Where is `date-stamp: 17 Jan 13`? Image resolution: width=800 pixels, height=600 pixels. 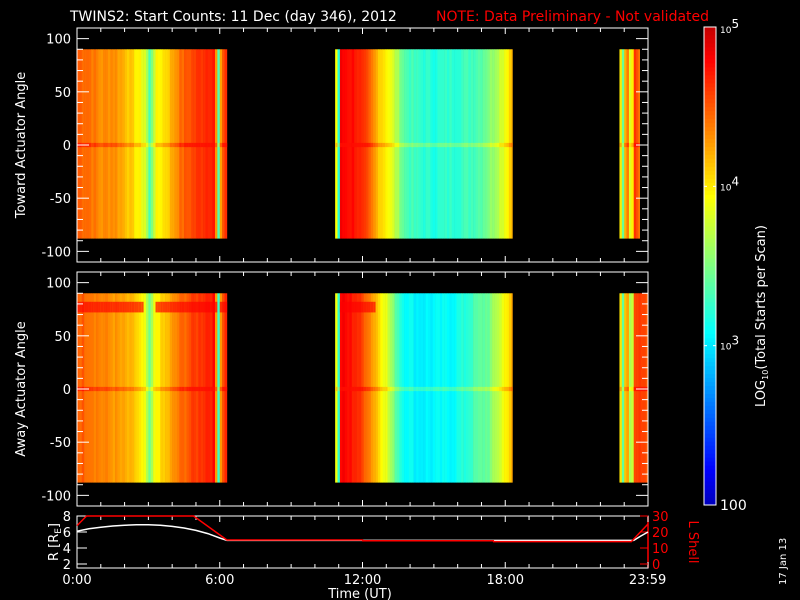 date-stamp: 17 Jan 13 is located at coordinates (783, 561).